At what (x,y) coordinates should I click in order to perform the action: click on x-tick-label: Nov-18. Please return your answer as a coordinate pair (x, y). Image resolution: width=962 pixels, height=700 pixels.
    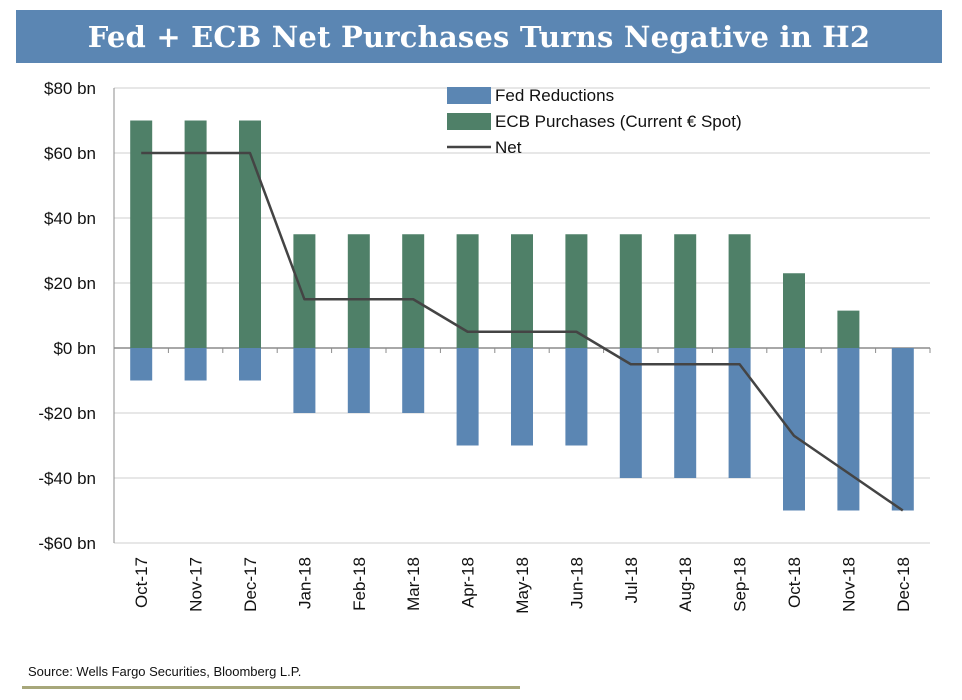
    Looking at the image, I should click on (848, 584).